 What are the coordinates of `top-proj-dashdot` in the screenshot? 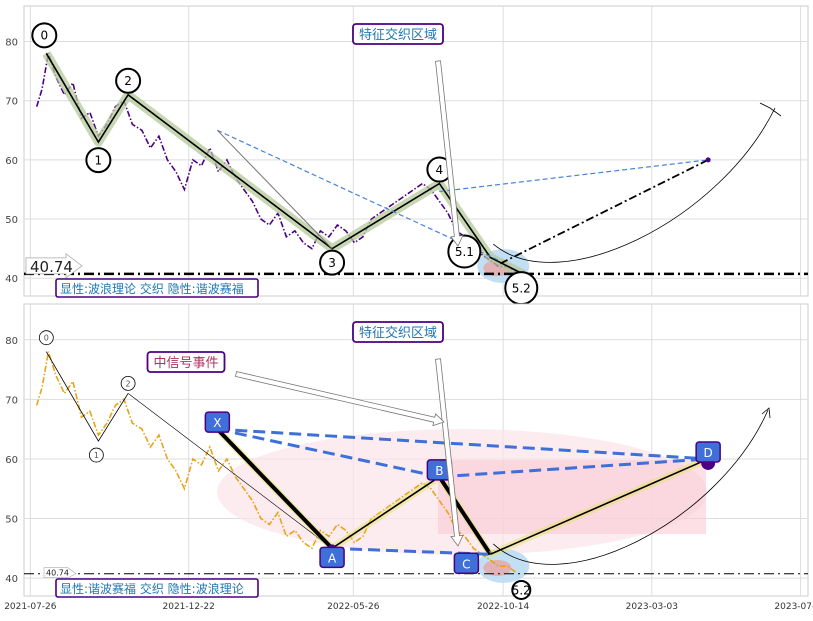 It's located at (604, 212).